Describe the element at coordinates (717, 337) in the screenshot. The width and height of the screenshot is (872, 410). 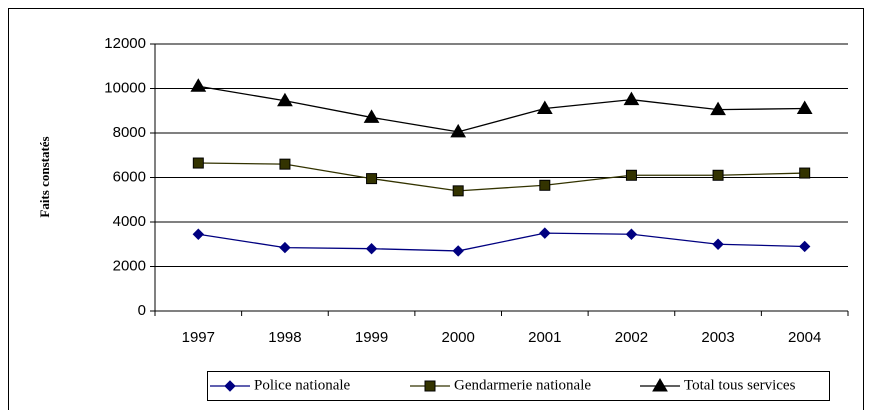
I see `x-tick-label: 2003` at that location.